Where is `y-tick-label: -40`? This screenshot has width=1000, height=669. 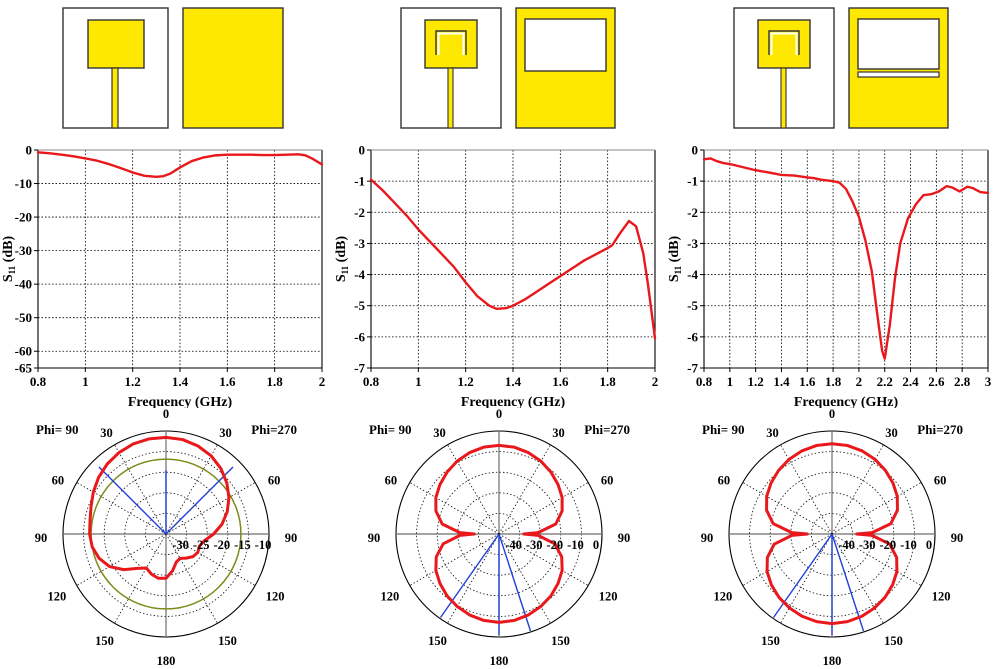 y-tick-label: -40 is located at coordinates (23, 284).